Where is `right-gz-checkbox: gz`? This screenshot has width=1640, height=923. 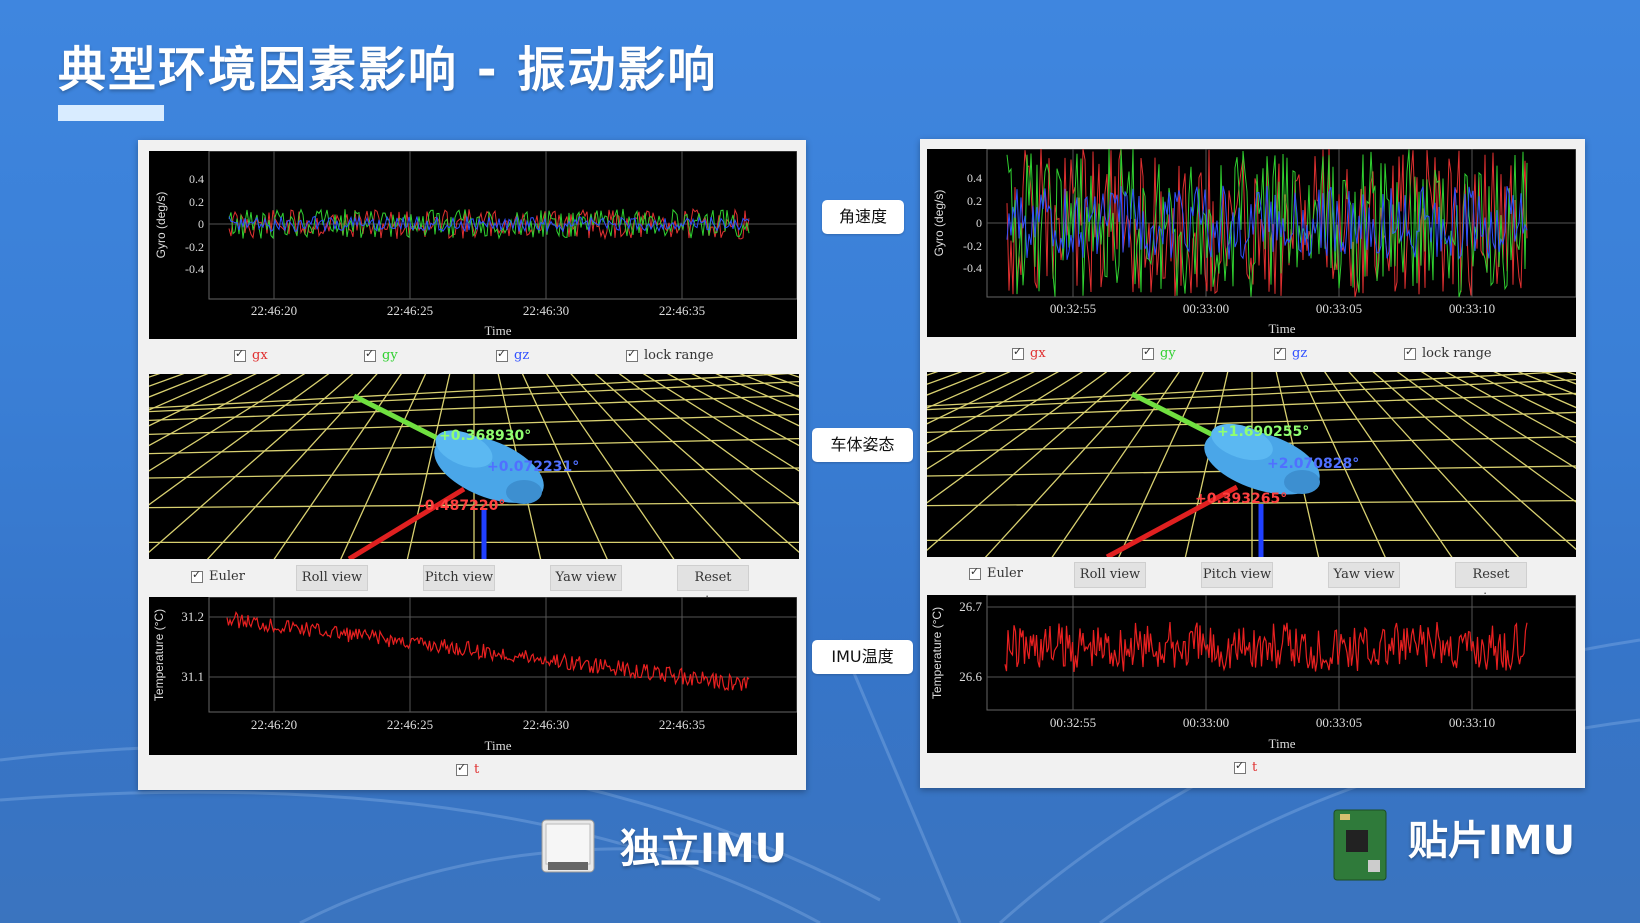
right-gz-checkbox: gz is located at coordinates (1290, 353).